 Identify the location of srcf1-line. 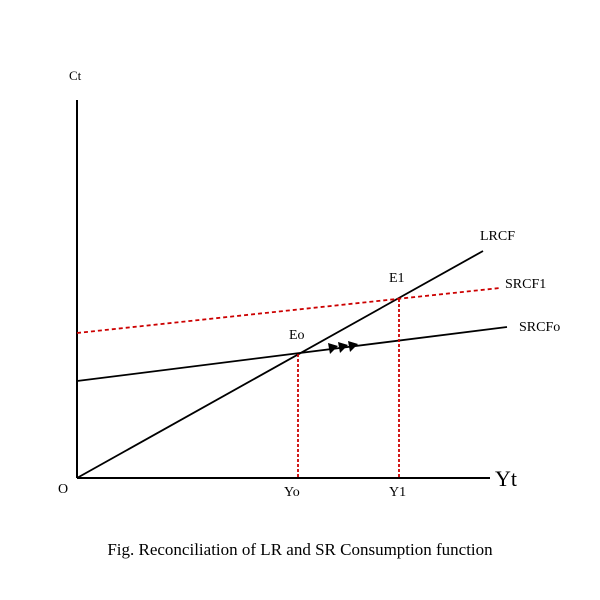
(288, 310).